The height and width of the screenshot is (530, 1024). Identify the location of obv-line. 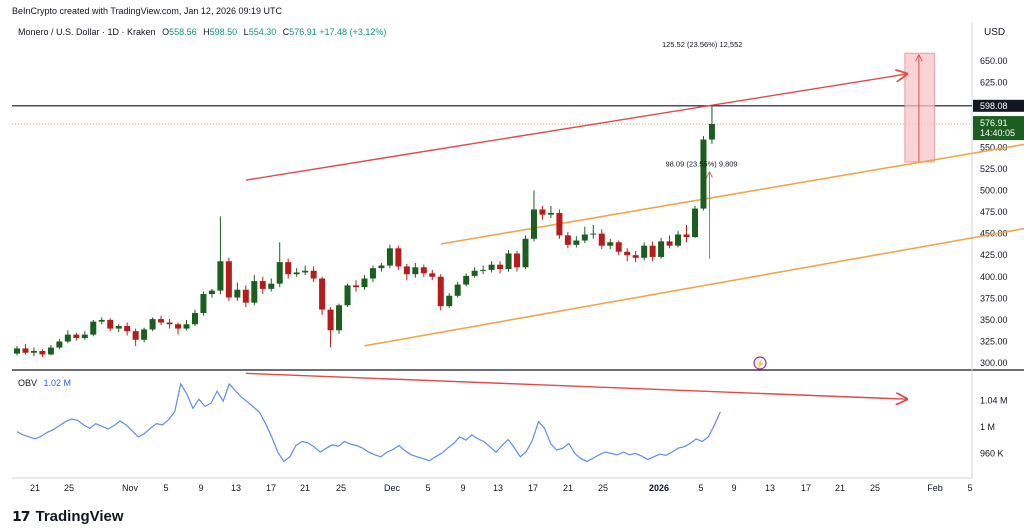
(368, 422).